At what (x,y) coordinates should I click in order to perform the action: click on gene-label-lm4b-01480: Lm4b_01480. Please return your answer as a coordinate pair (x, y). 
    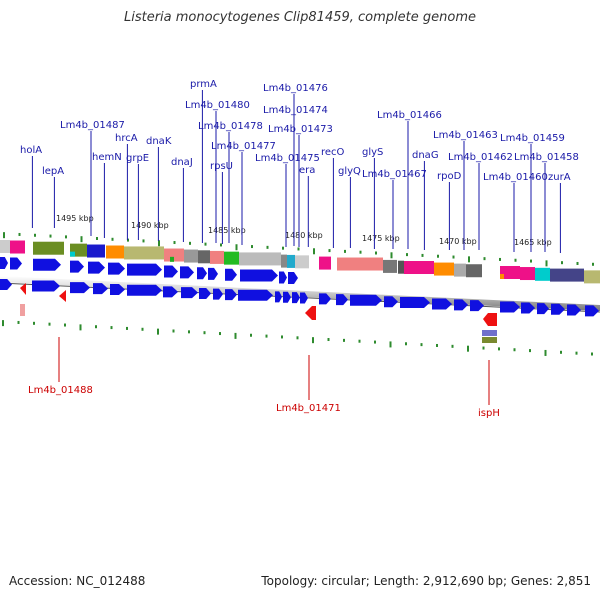
    Looking at the image, I should click on (217, 105).